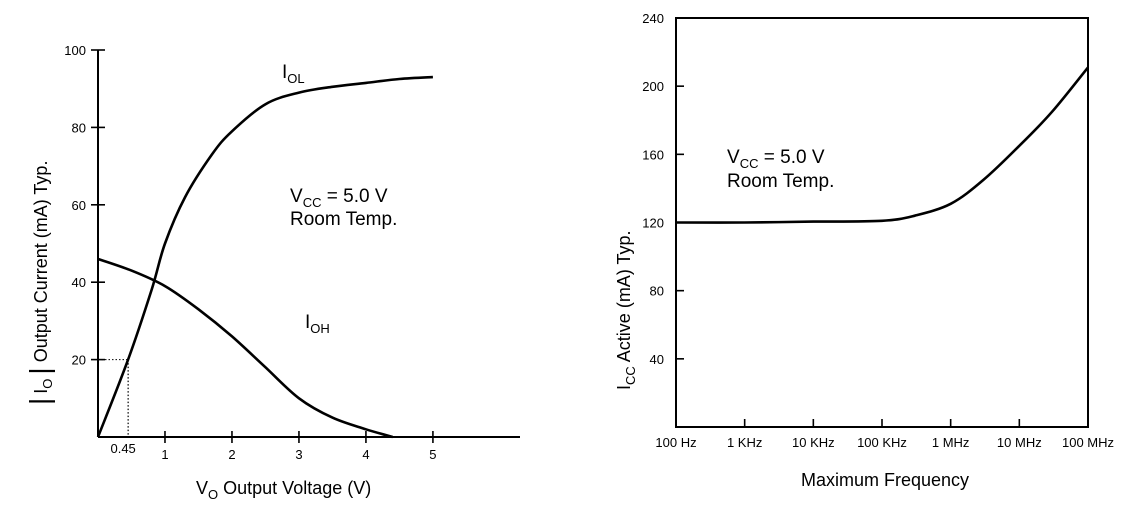 The width and height of the screenshot is (1144, 505). I want to click on left-y-tick-label: 80, so click(79, 127).